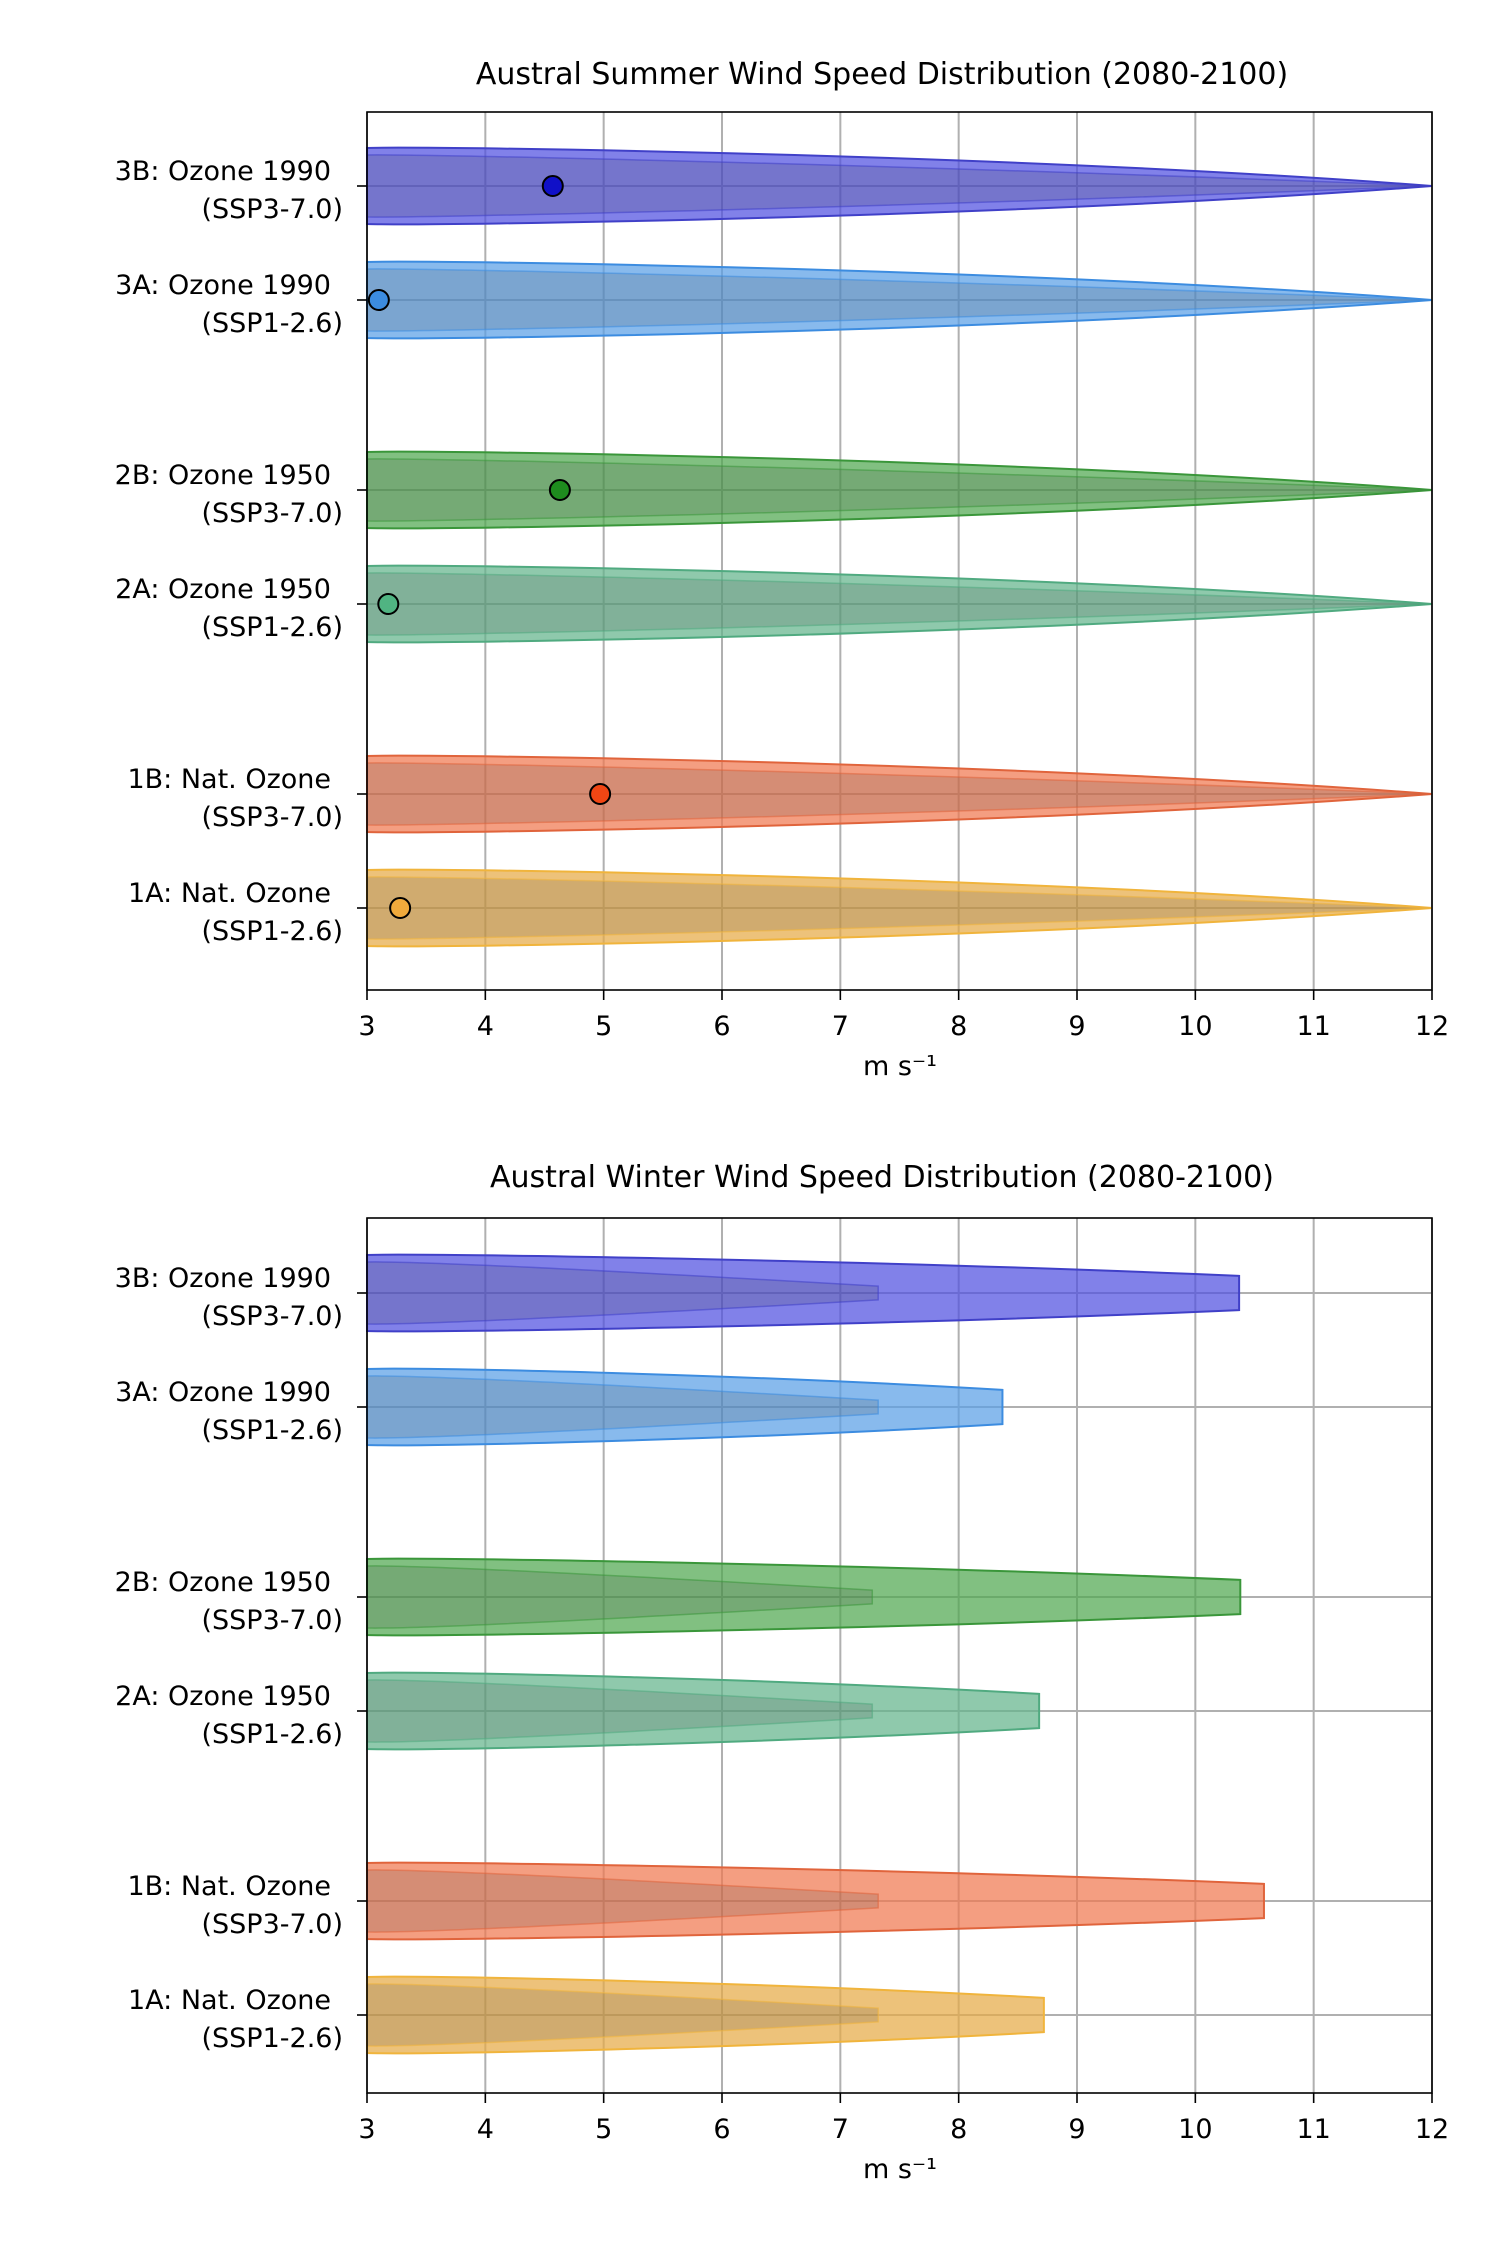  Describe the element at coordinates (900, 2169) in the screenshot. I see `winter-x-axis-label: m s⁻¹` at that location.